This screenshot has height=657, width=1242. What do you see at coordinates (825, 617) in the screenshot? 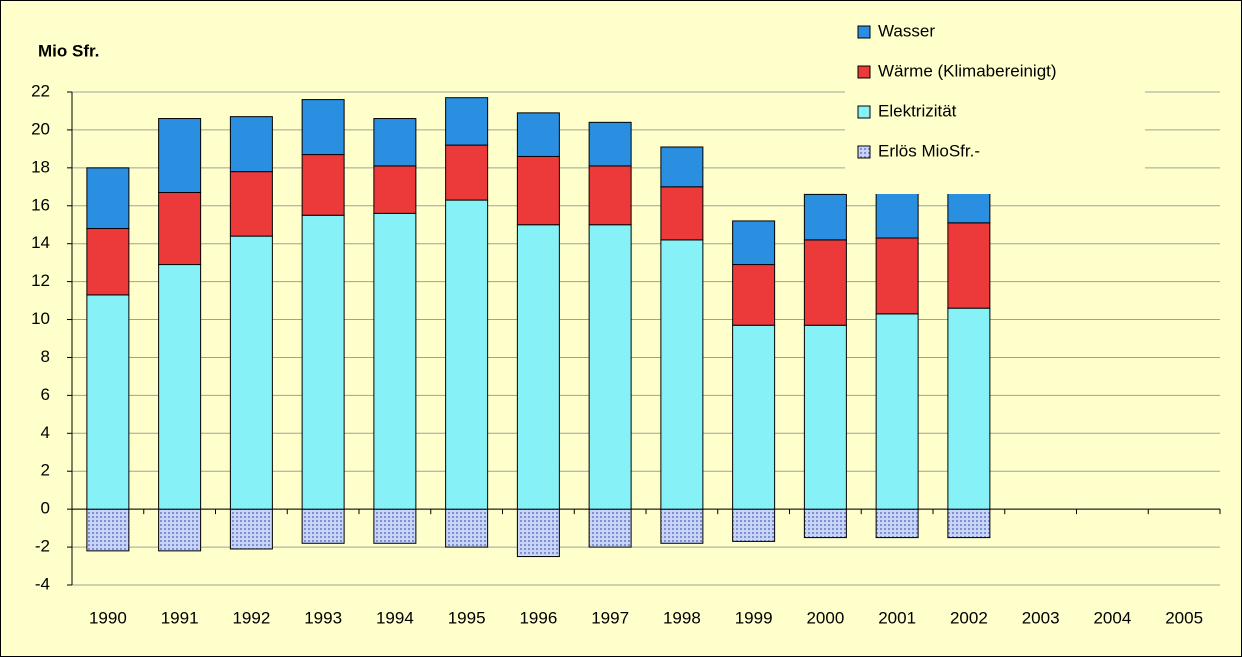
I see `x-tick-label: 2000` at bounding box center [825, 617].